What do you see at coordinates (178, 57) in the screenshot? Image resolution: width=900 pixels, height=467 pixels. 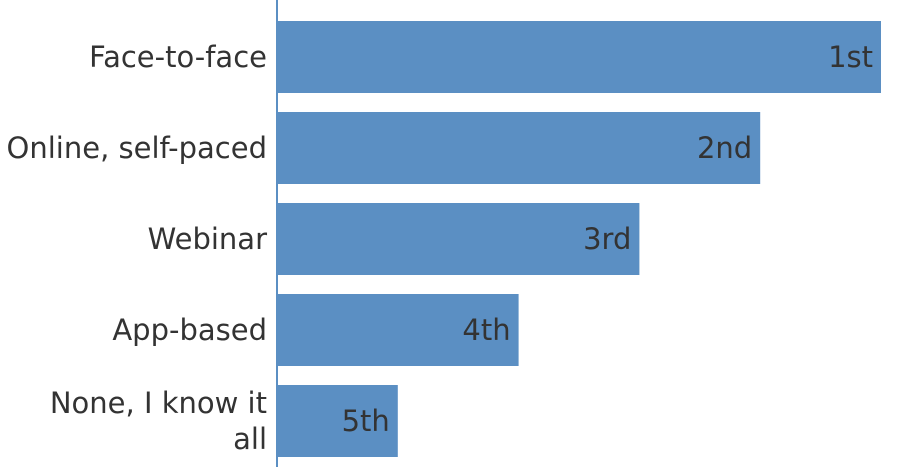 I see `category-label: Face-to-face` at bounding box center [178, 57].